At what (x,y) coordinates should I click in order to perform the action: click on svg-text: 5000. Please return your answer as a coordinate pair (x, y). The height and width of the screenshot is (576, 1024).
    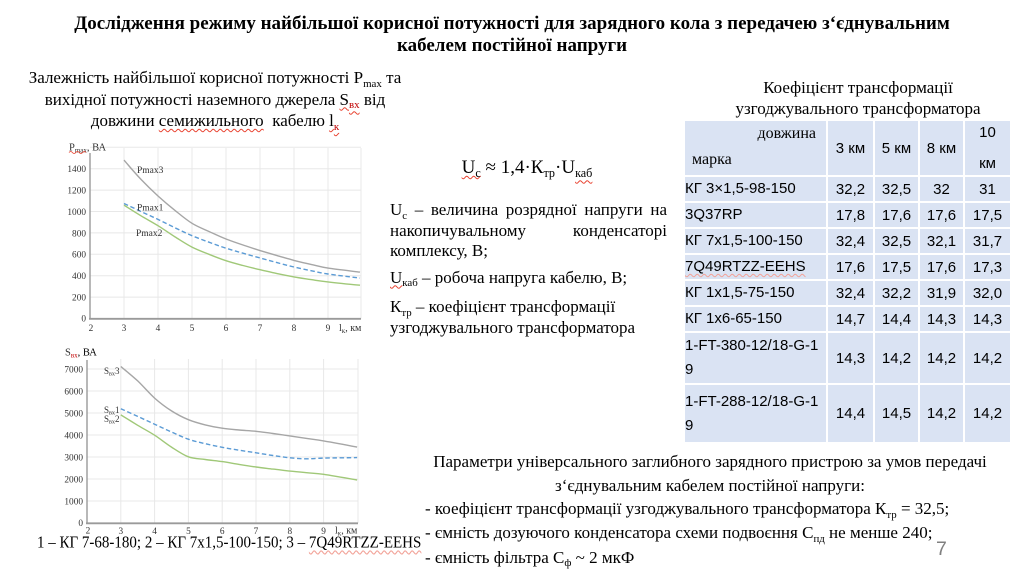
    Looking at the image, I should click on (73, 415).